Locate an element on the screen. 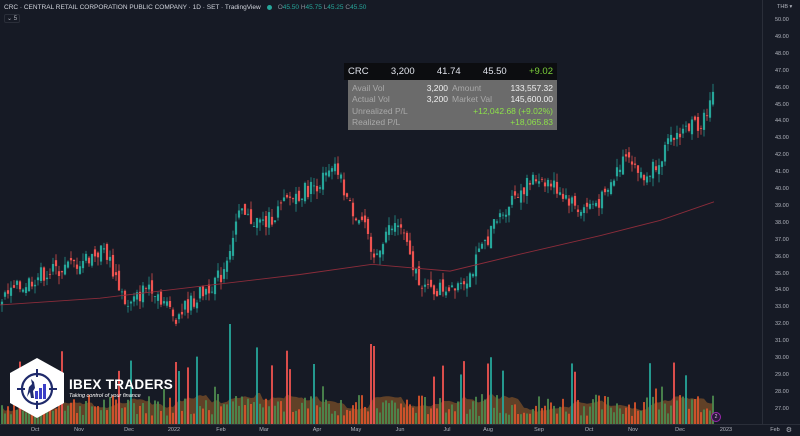 The width and height of the screenshot is (800, 436). event-marker-icon: 2 is located at coordinates (716, 417).